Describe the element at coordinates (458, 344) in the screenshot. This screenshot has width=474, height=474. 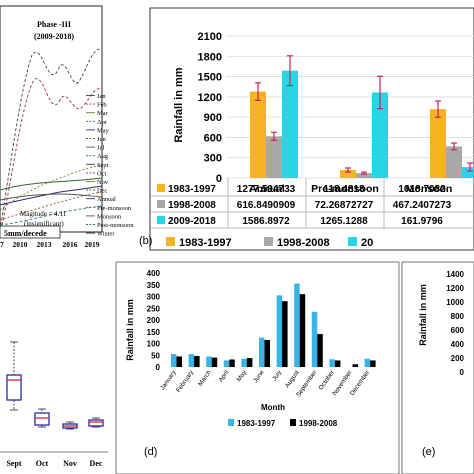
I see `panel-e-y-tick-label: 400` at that location.